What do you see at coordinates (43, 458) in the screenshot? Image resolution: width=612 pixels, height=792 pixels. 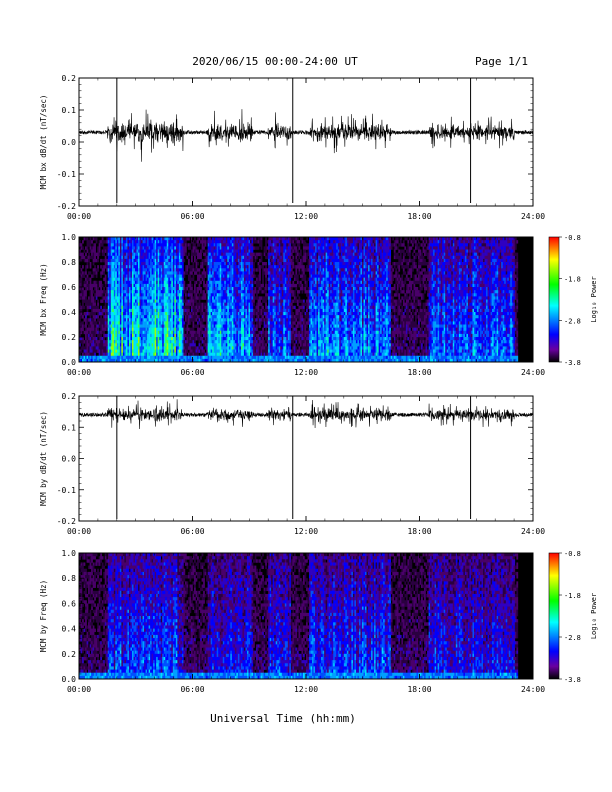 I see `y-axis-label: MCM by dB/dt (nT/sec)` at bounding box center [43, 458].